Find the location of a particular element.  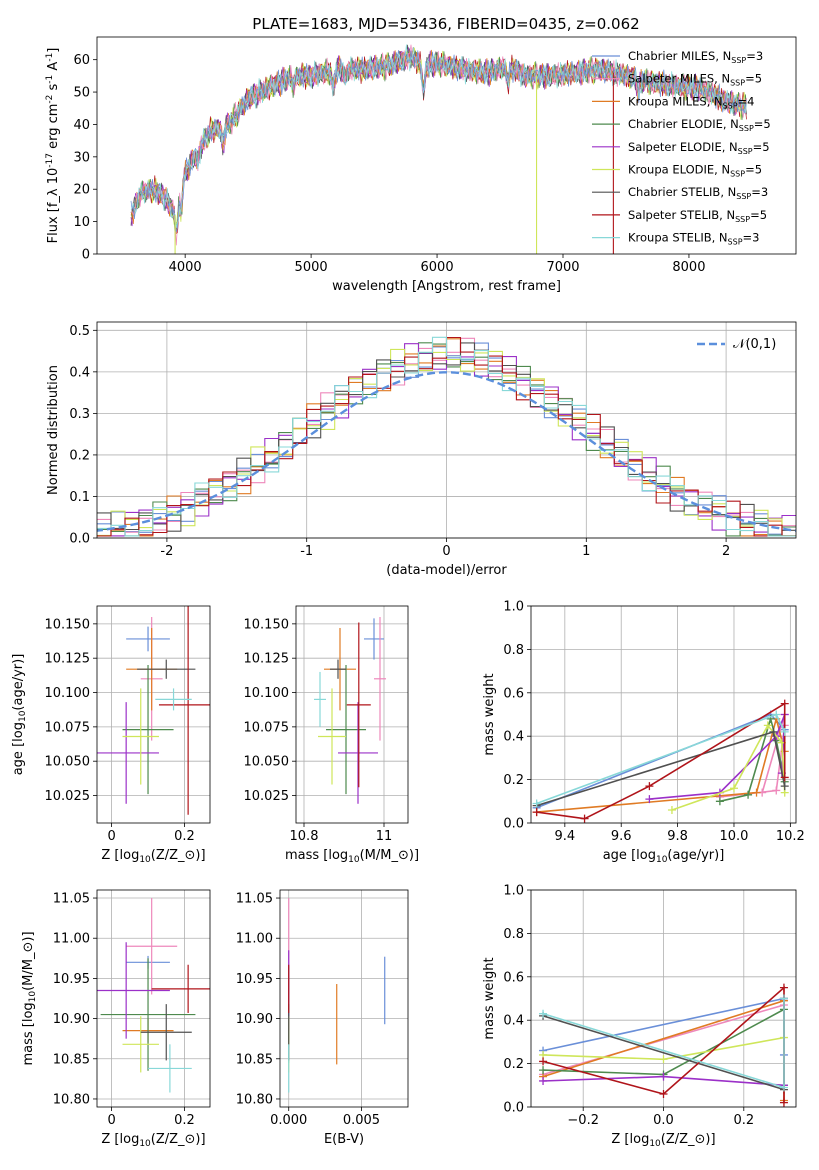

x-tick-label: −0.2 is located at coordinates (583, 1120).